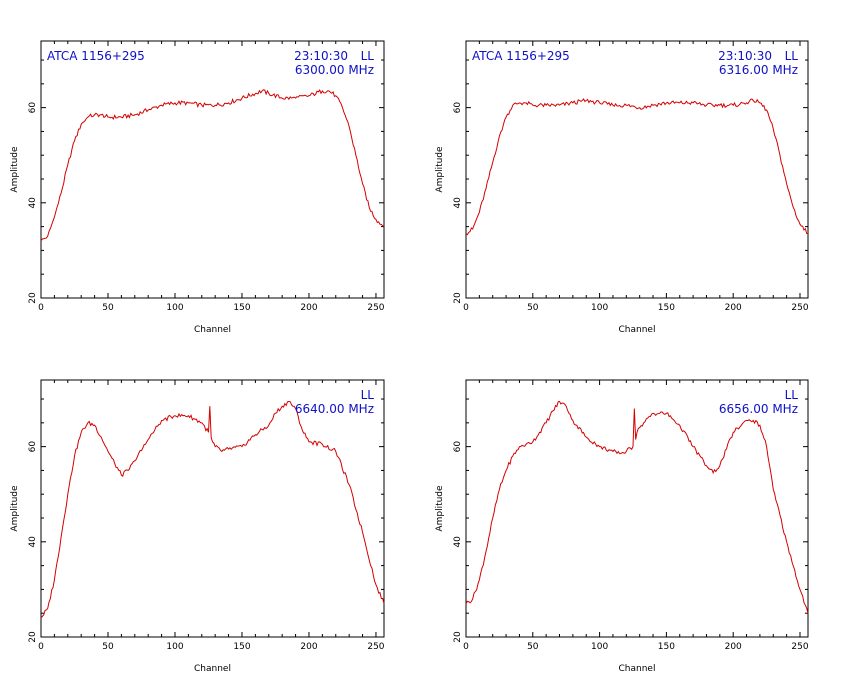 The height and width of the screenshot is (680, 850). What do you see at coordinates (758, 409) in the screenshot?
I see `frequency-label: 6656.00 MHz` at bounding box center [758, 409].